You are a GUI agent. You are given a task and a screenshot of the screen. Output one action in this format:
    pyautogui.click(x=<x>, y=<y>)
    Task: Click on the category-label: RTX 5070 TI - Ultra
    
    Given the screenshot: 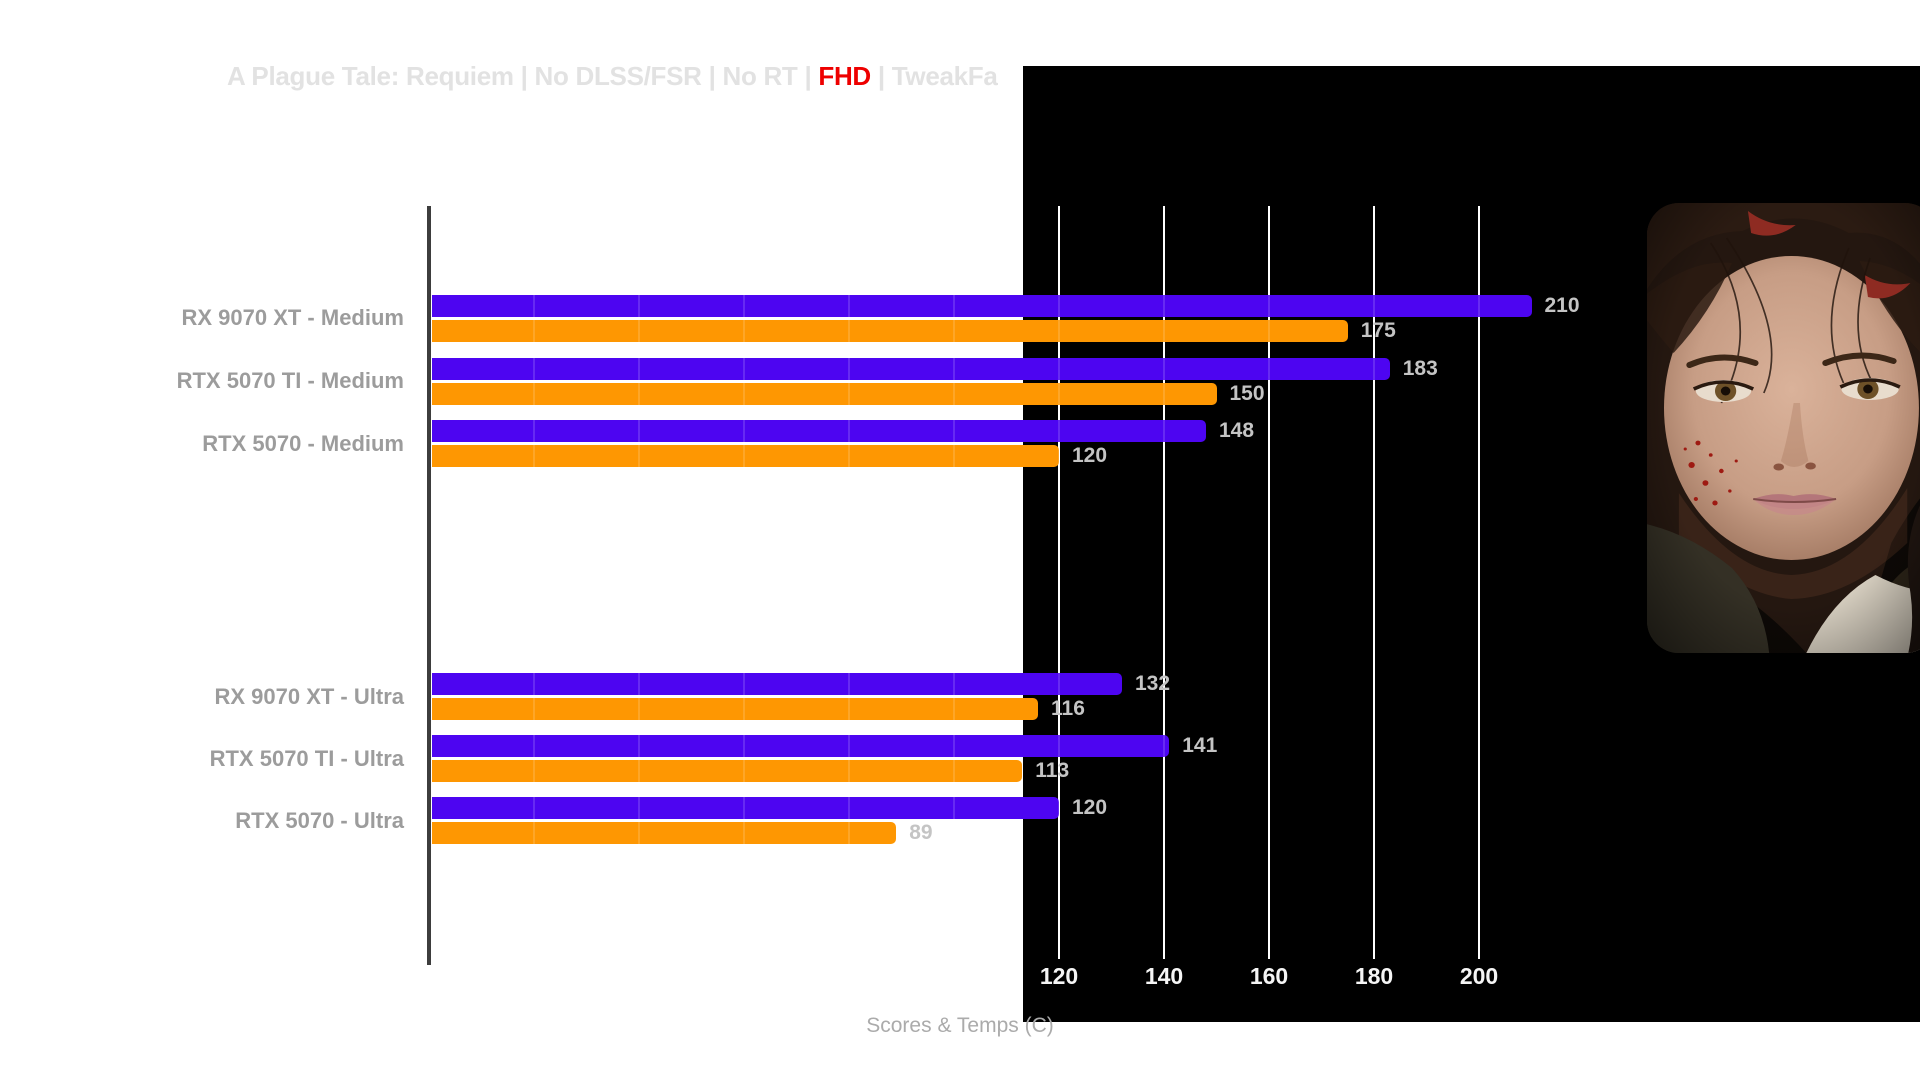 What is the action you would take?
    pyautogui.click(x=306, y=758)
    